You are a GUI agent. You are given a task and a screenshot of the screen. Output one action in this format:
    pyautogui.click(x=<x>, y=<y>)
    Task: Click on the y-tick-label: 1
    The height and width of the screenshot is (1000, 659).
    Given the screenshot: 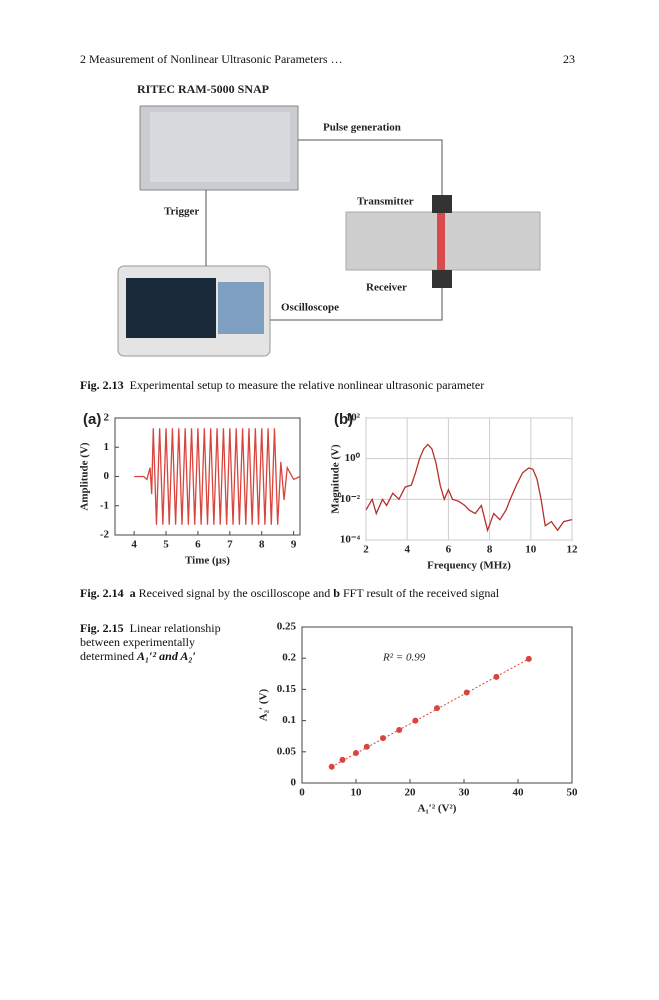 What is the action you would take?
    pyautogui.click(x=107, y=447)
    